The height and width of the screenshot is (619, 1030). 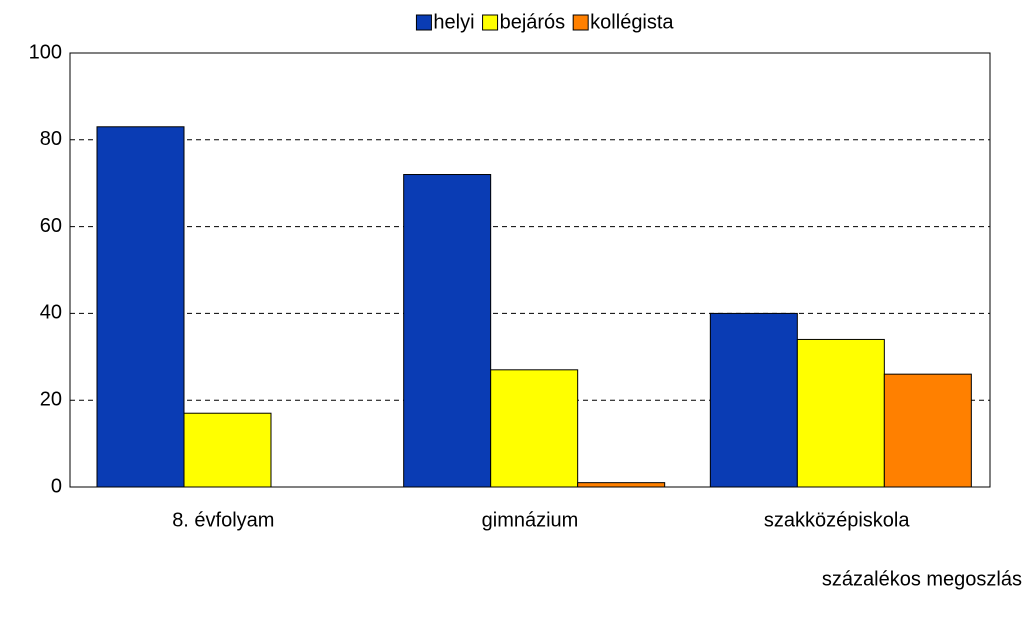 I want to click on y-tick-label: 100, so click(x=45, y=52).